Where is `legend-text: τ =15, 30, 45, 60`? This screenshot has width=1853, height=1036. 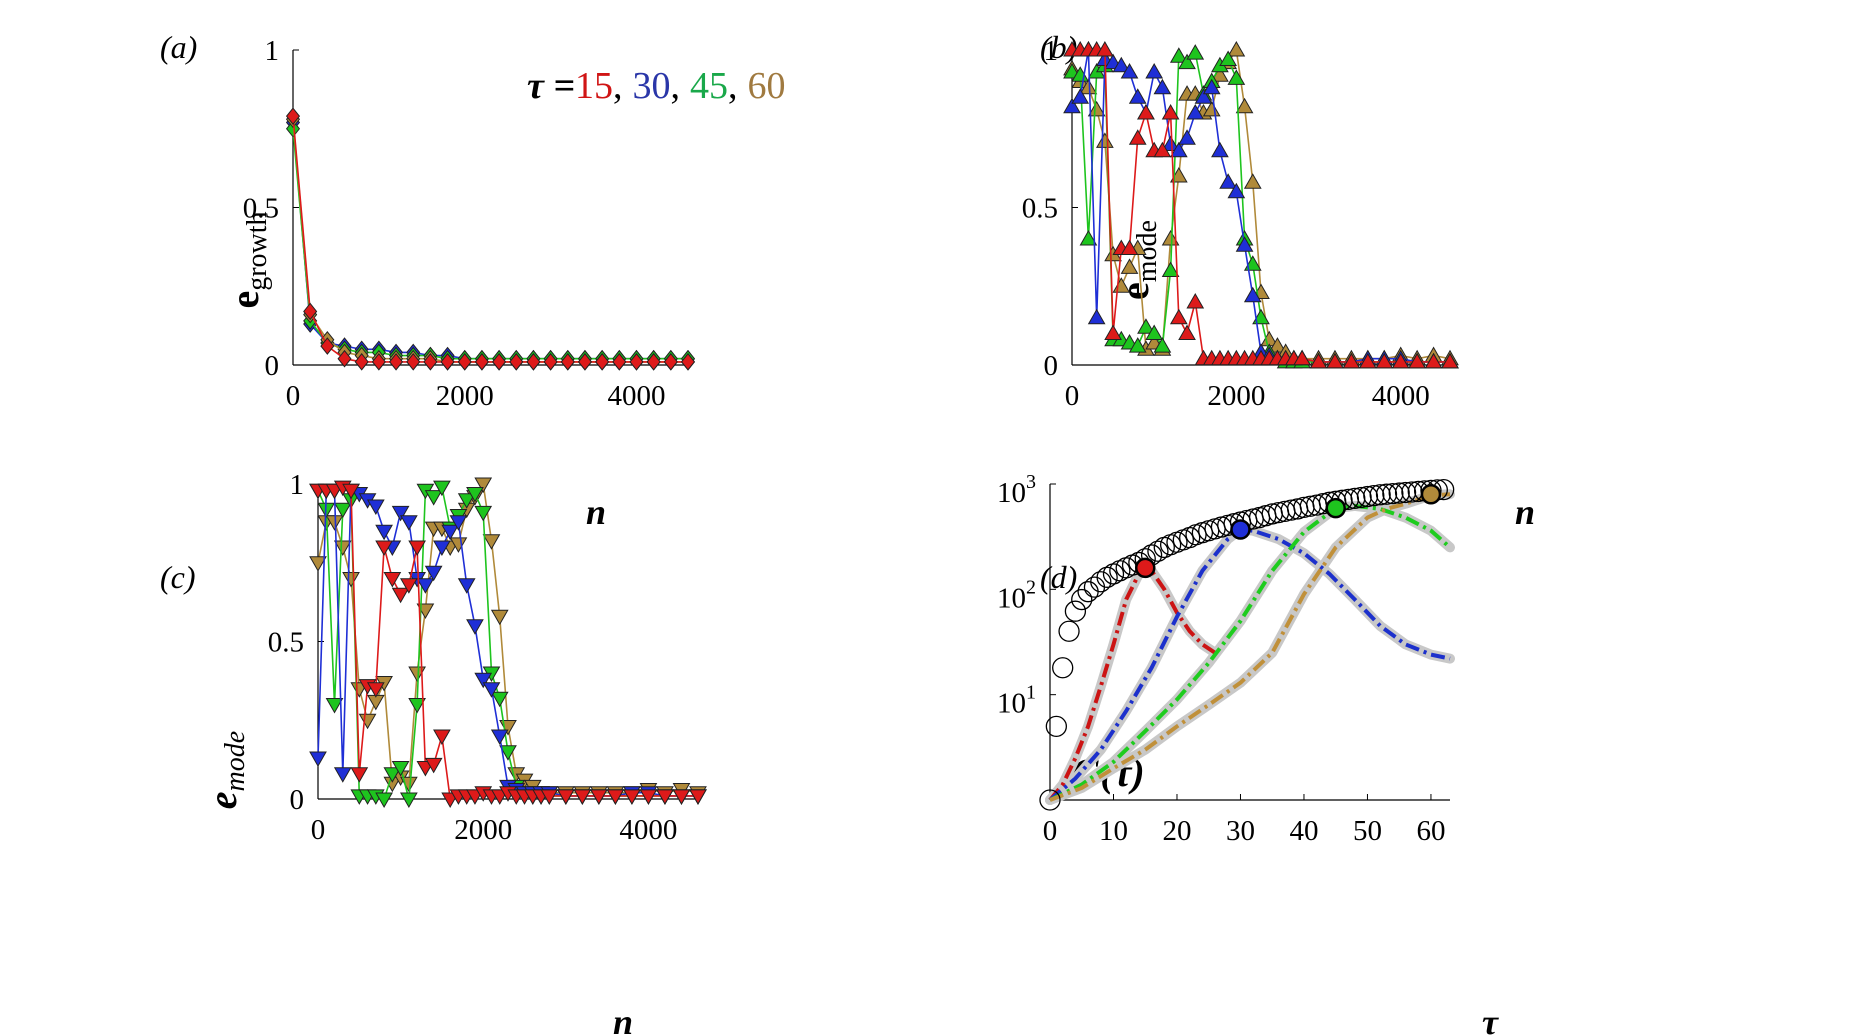
legend-text: τ =15, 30, 45, 60 is located at coordinates (656, 86).